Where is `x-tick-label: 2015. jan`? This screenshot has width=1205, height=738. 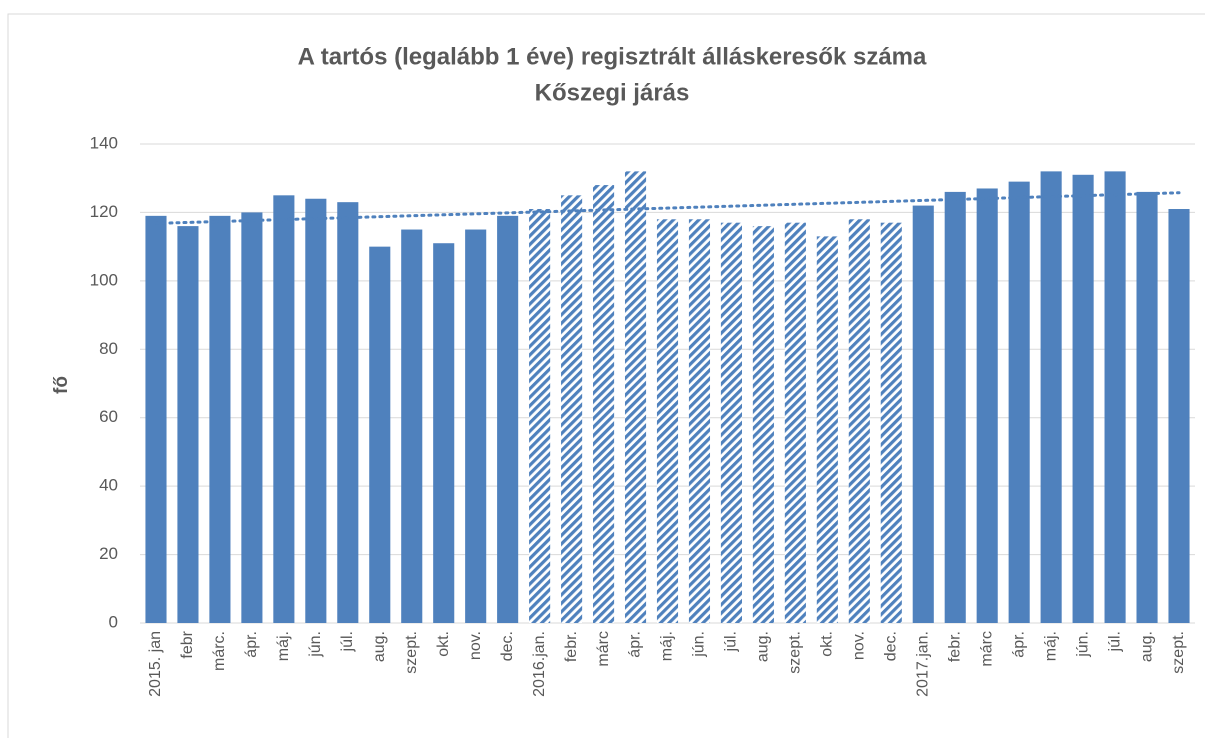
x-tick-label: 2015. jan is located at coordinates (155, 664).